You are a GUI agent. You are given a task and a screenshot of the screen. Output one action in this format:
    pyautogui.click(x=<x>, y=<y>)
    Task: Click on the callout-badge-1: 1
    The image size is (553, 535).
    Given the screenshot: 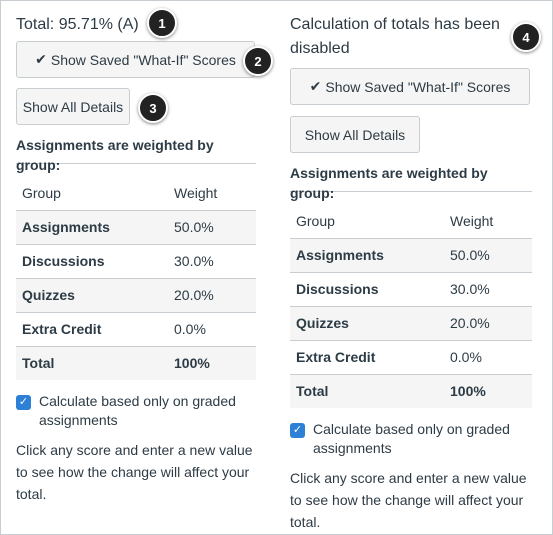 What is the action you would take?
    pyautogui.click(x=162, y=23)
    